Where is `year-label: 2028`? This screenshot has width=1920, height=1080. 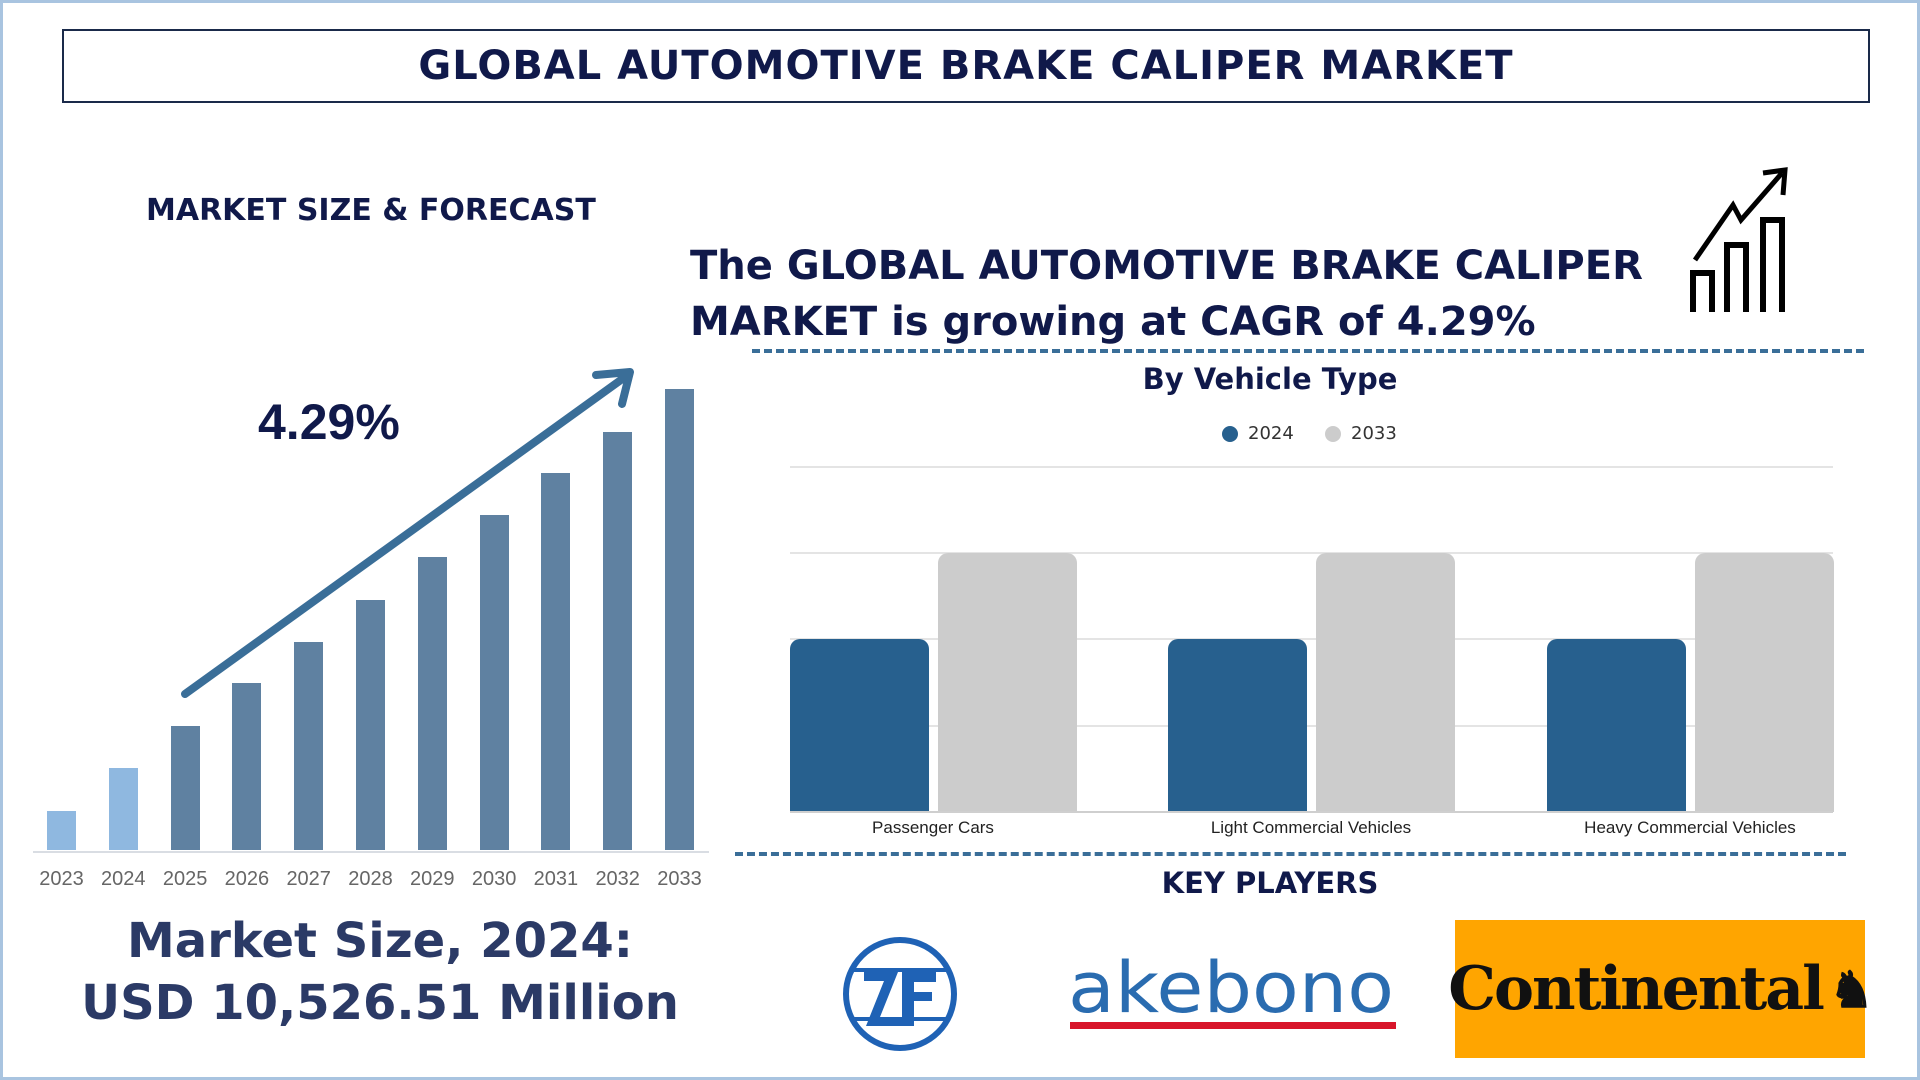
year-label: 2028 is located at coordinates (370, 879).